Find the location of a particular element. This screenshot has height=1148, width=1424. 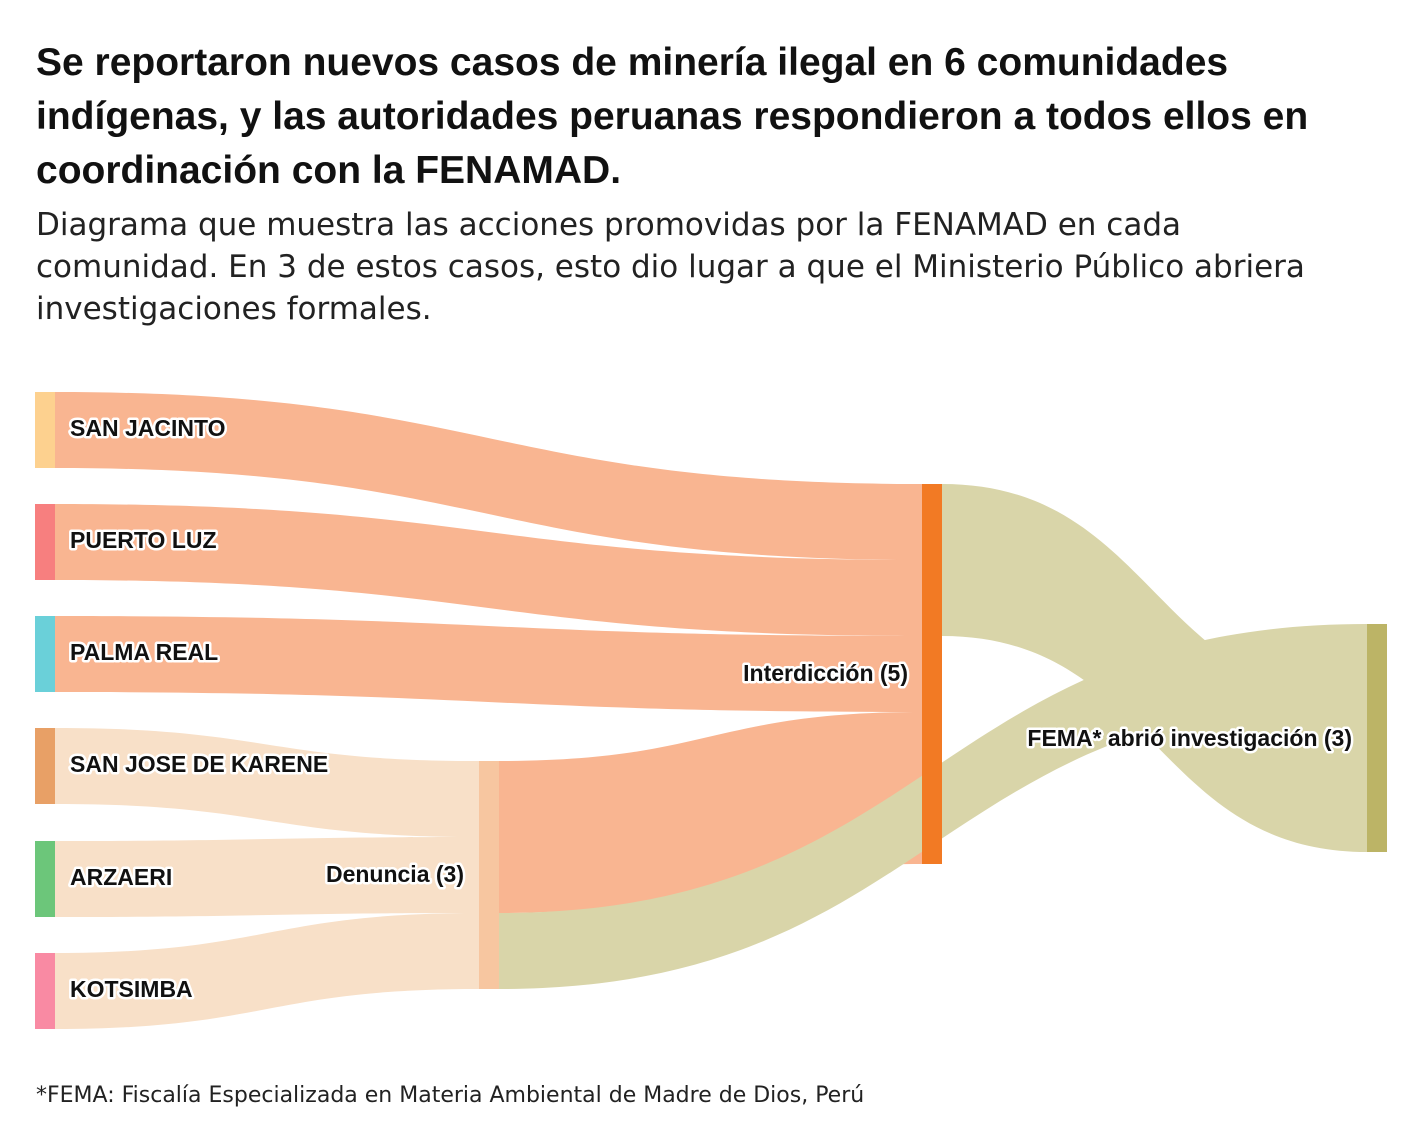

flow-san_jose-to-denuncia is located at coordinates (267, 782).